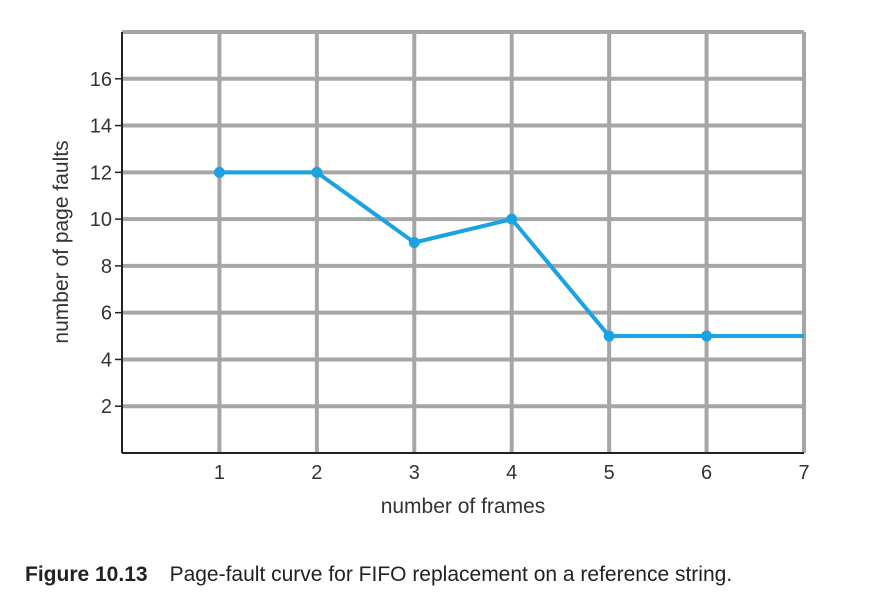 The height and width of the screenshot is (596, 875). I want to click on x-tick-label-4: 4, so click(511, 473).